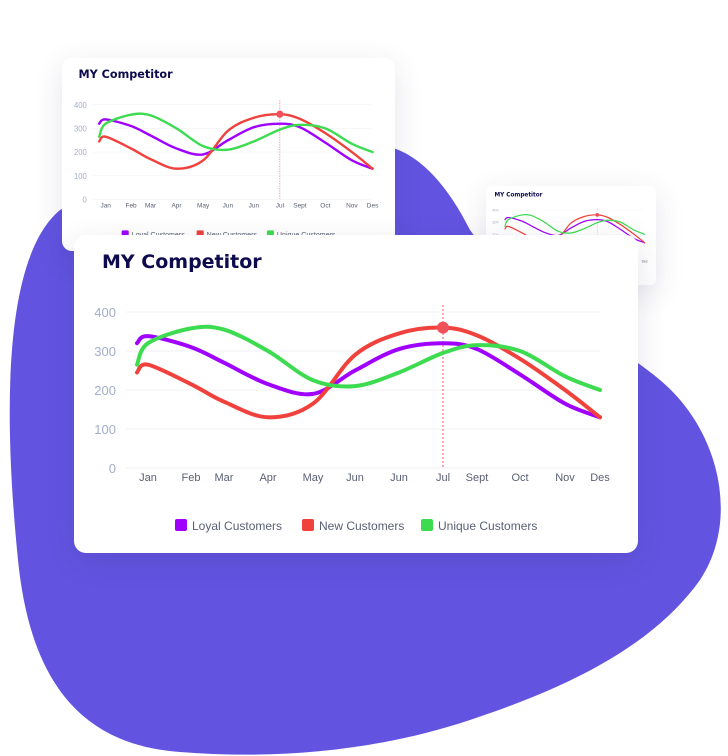  What do you see at coordinates (487, 526) in the screenshot?
I see `legend-label: Unique Customers` at bounding box center [487, 526].